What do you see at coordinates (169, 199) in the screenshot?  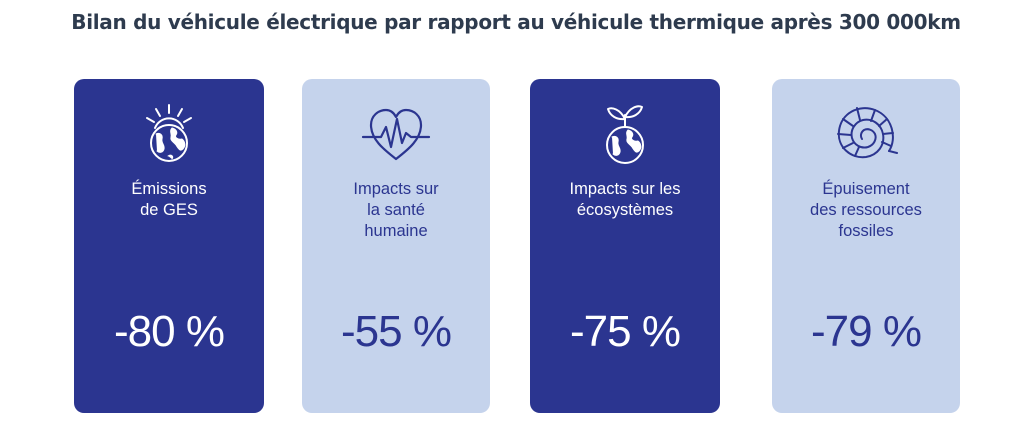 I see `card-label: Émissions de GES` at bounding box center [169, 199].